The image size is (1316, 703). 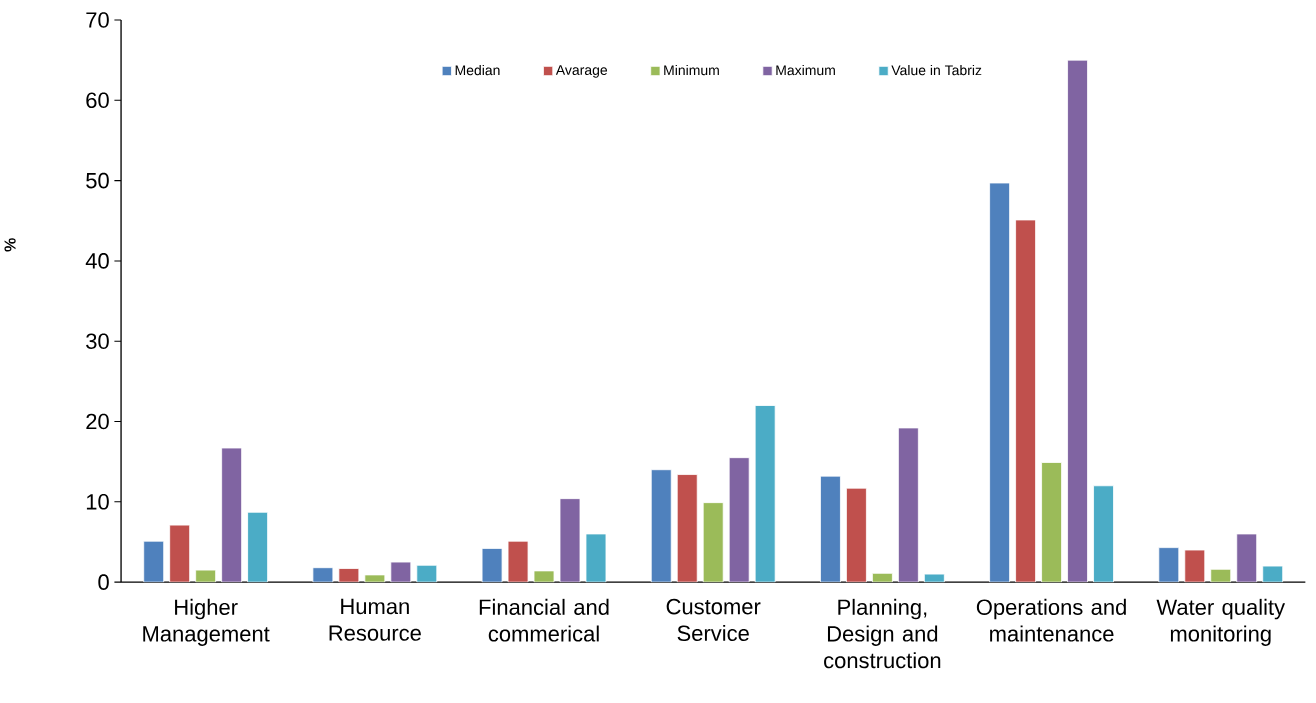 I want to click on y-tick-label: 30, so click(x=97, y=341).